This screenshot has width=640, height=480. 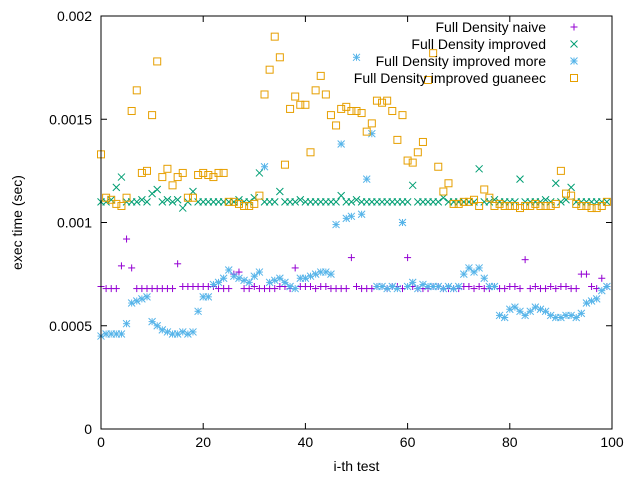 I want to click on x-tick-label-3: 60, so click(x=408, y=442).